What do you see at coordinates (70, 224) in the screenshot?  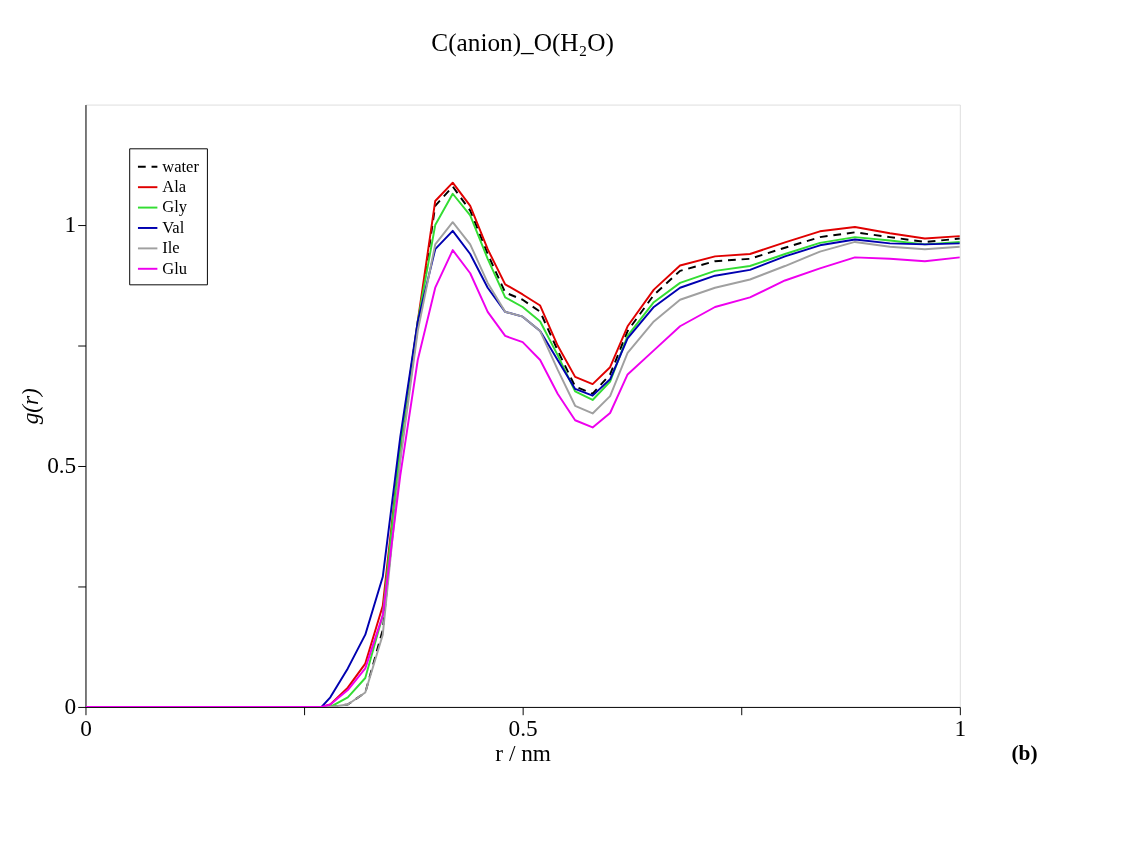 I see `y-tick-label: 1` at bounding box center [70, 224].